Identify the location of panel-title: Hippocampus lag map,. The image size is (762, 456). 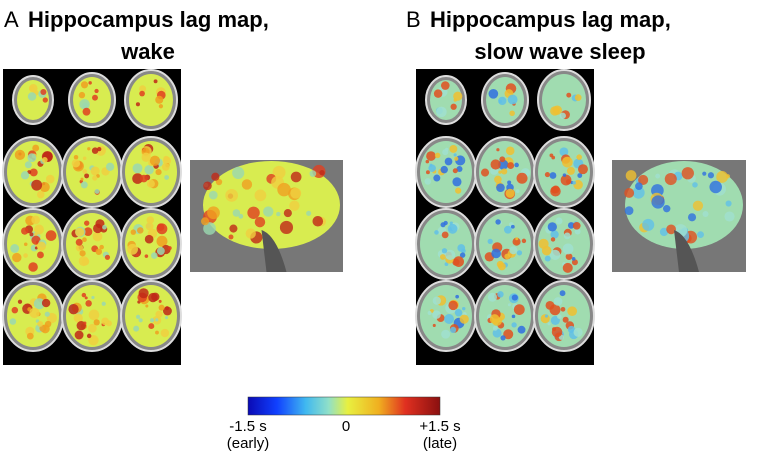
(550, 19).